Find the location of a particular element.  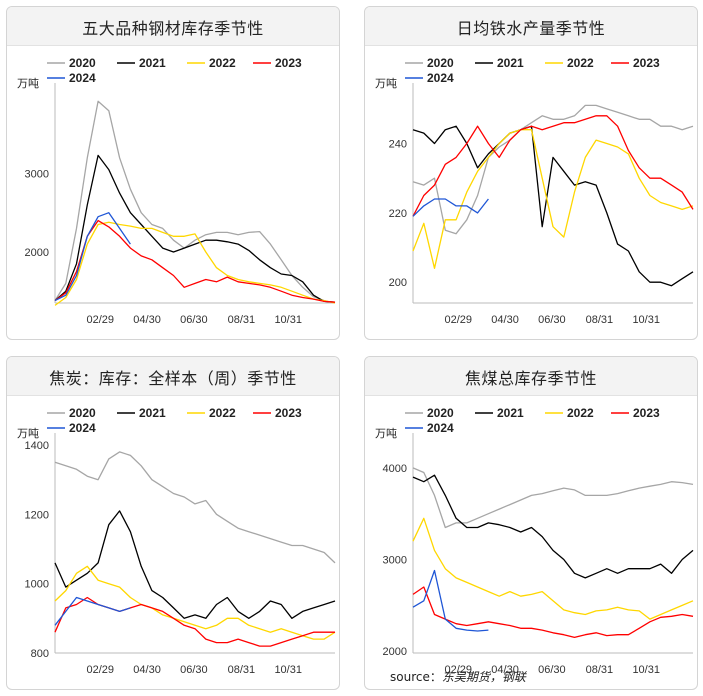

chart-title: 五大品种钢材库存季节性 is located at coordinates (173, 28).